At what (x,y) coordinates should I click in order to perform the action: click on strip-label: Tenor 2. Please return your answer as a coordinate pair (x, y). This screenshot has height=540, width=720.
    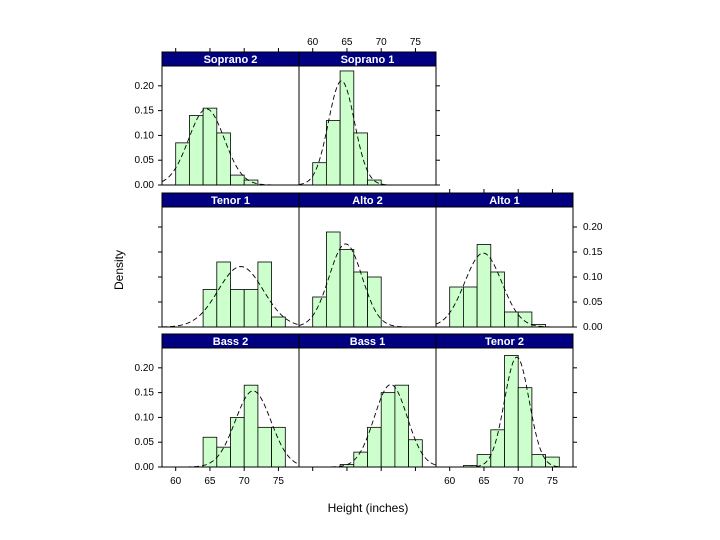
    Looking at the image, I should click on (504, 342).